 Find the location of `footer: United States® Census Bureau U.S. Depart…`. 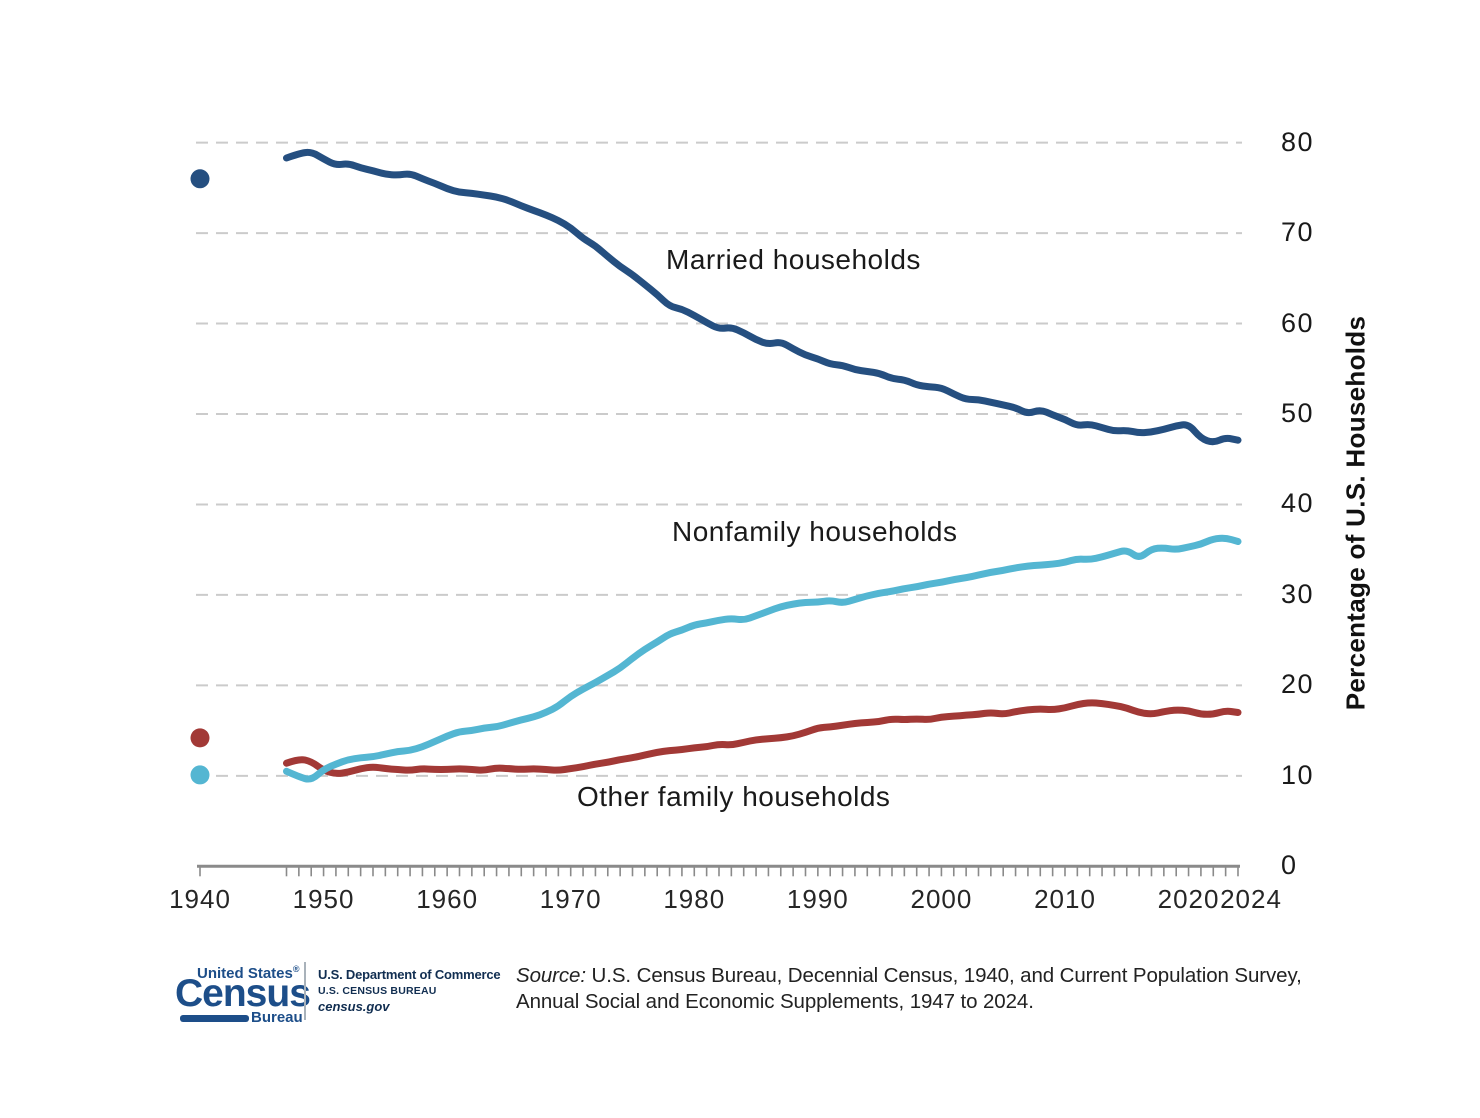

footer: United States® Census Bureau U.S. Depart… is located at coordinates (740, 1010).